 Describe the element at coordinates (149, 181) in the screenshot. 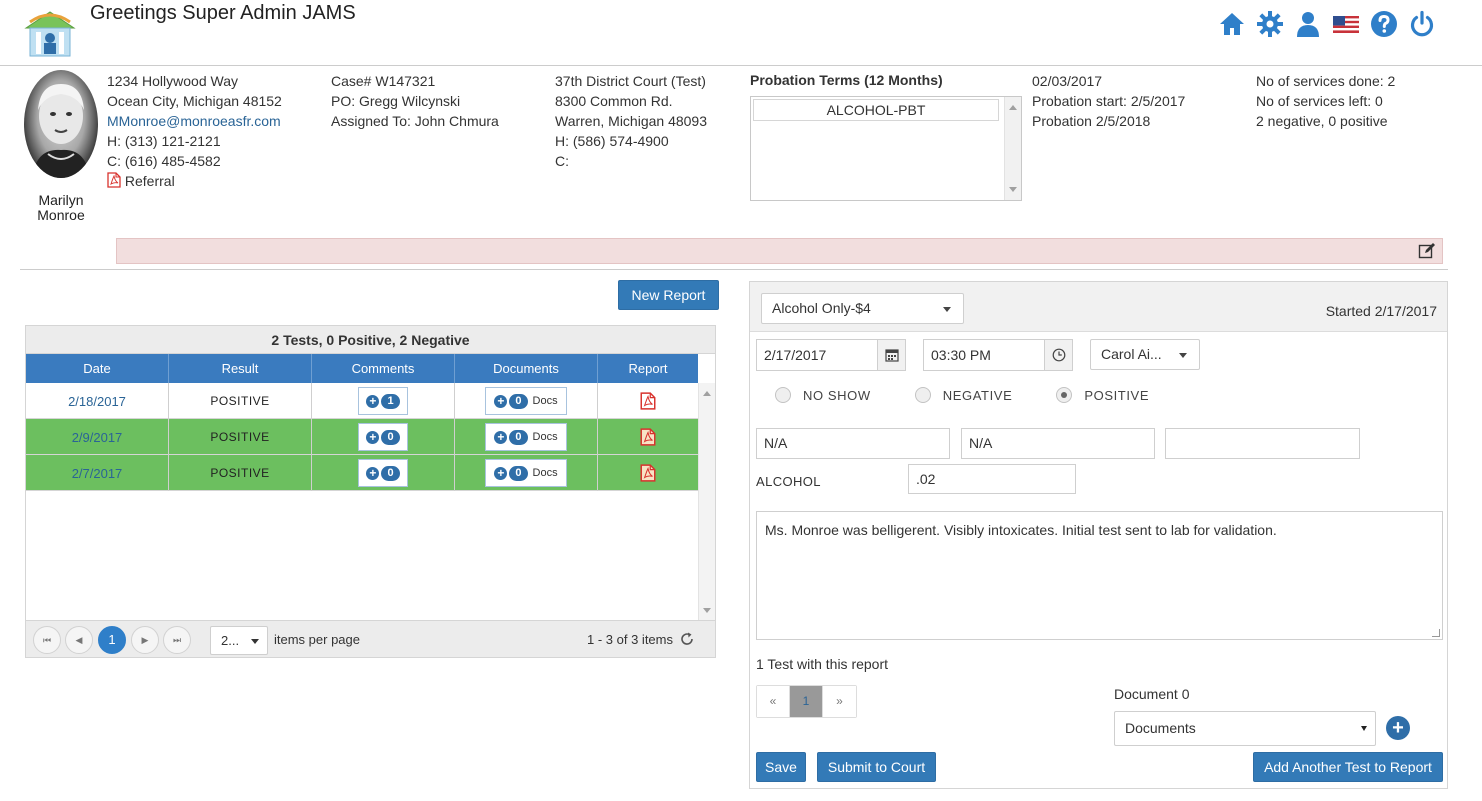

I see `referral-label: Referral` at that location.